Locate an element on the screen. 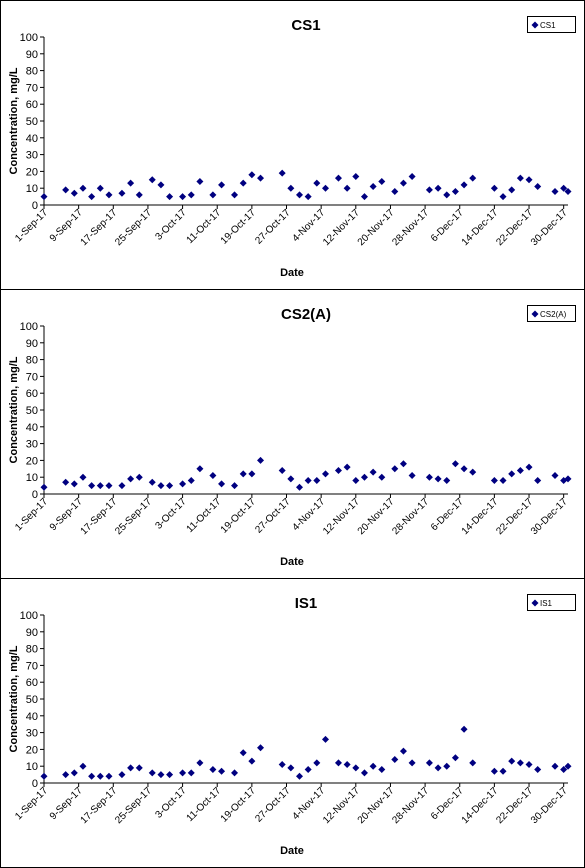 This screenshot has height=868, width=585. legend-box is located at coordinates (551, 24).